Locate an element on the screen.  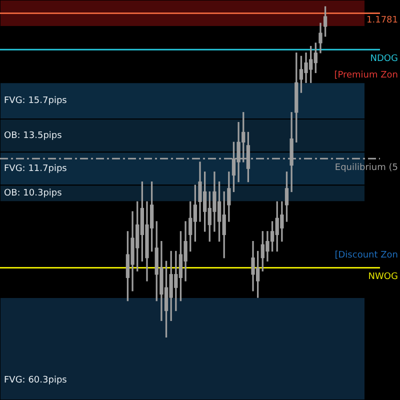
ref-line-label: NWOG is located at coordinates (383, 277).